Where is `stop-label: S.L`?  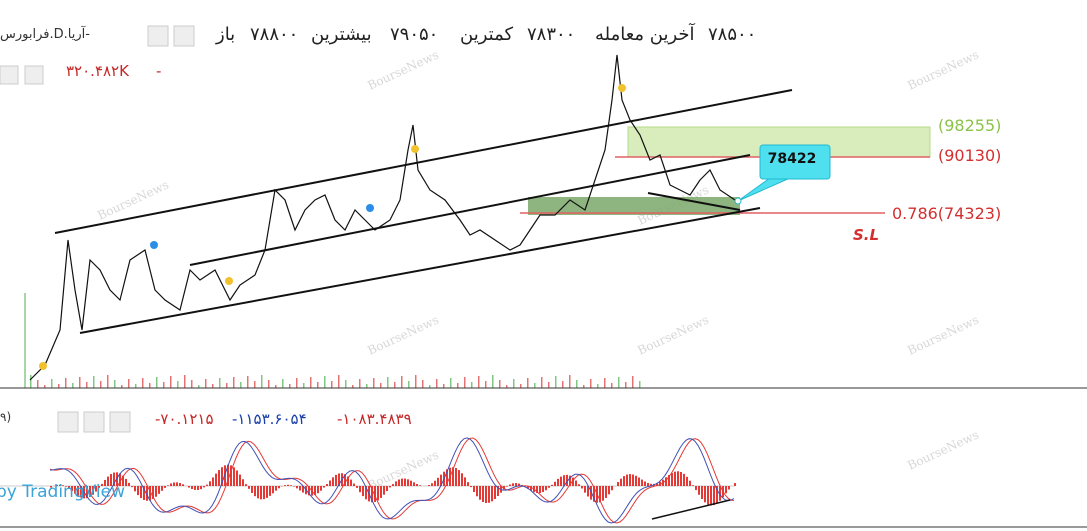
stop-label: S.L is located at coordinates (866, 235).